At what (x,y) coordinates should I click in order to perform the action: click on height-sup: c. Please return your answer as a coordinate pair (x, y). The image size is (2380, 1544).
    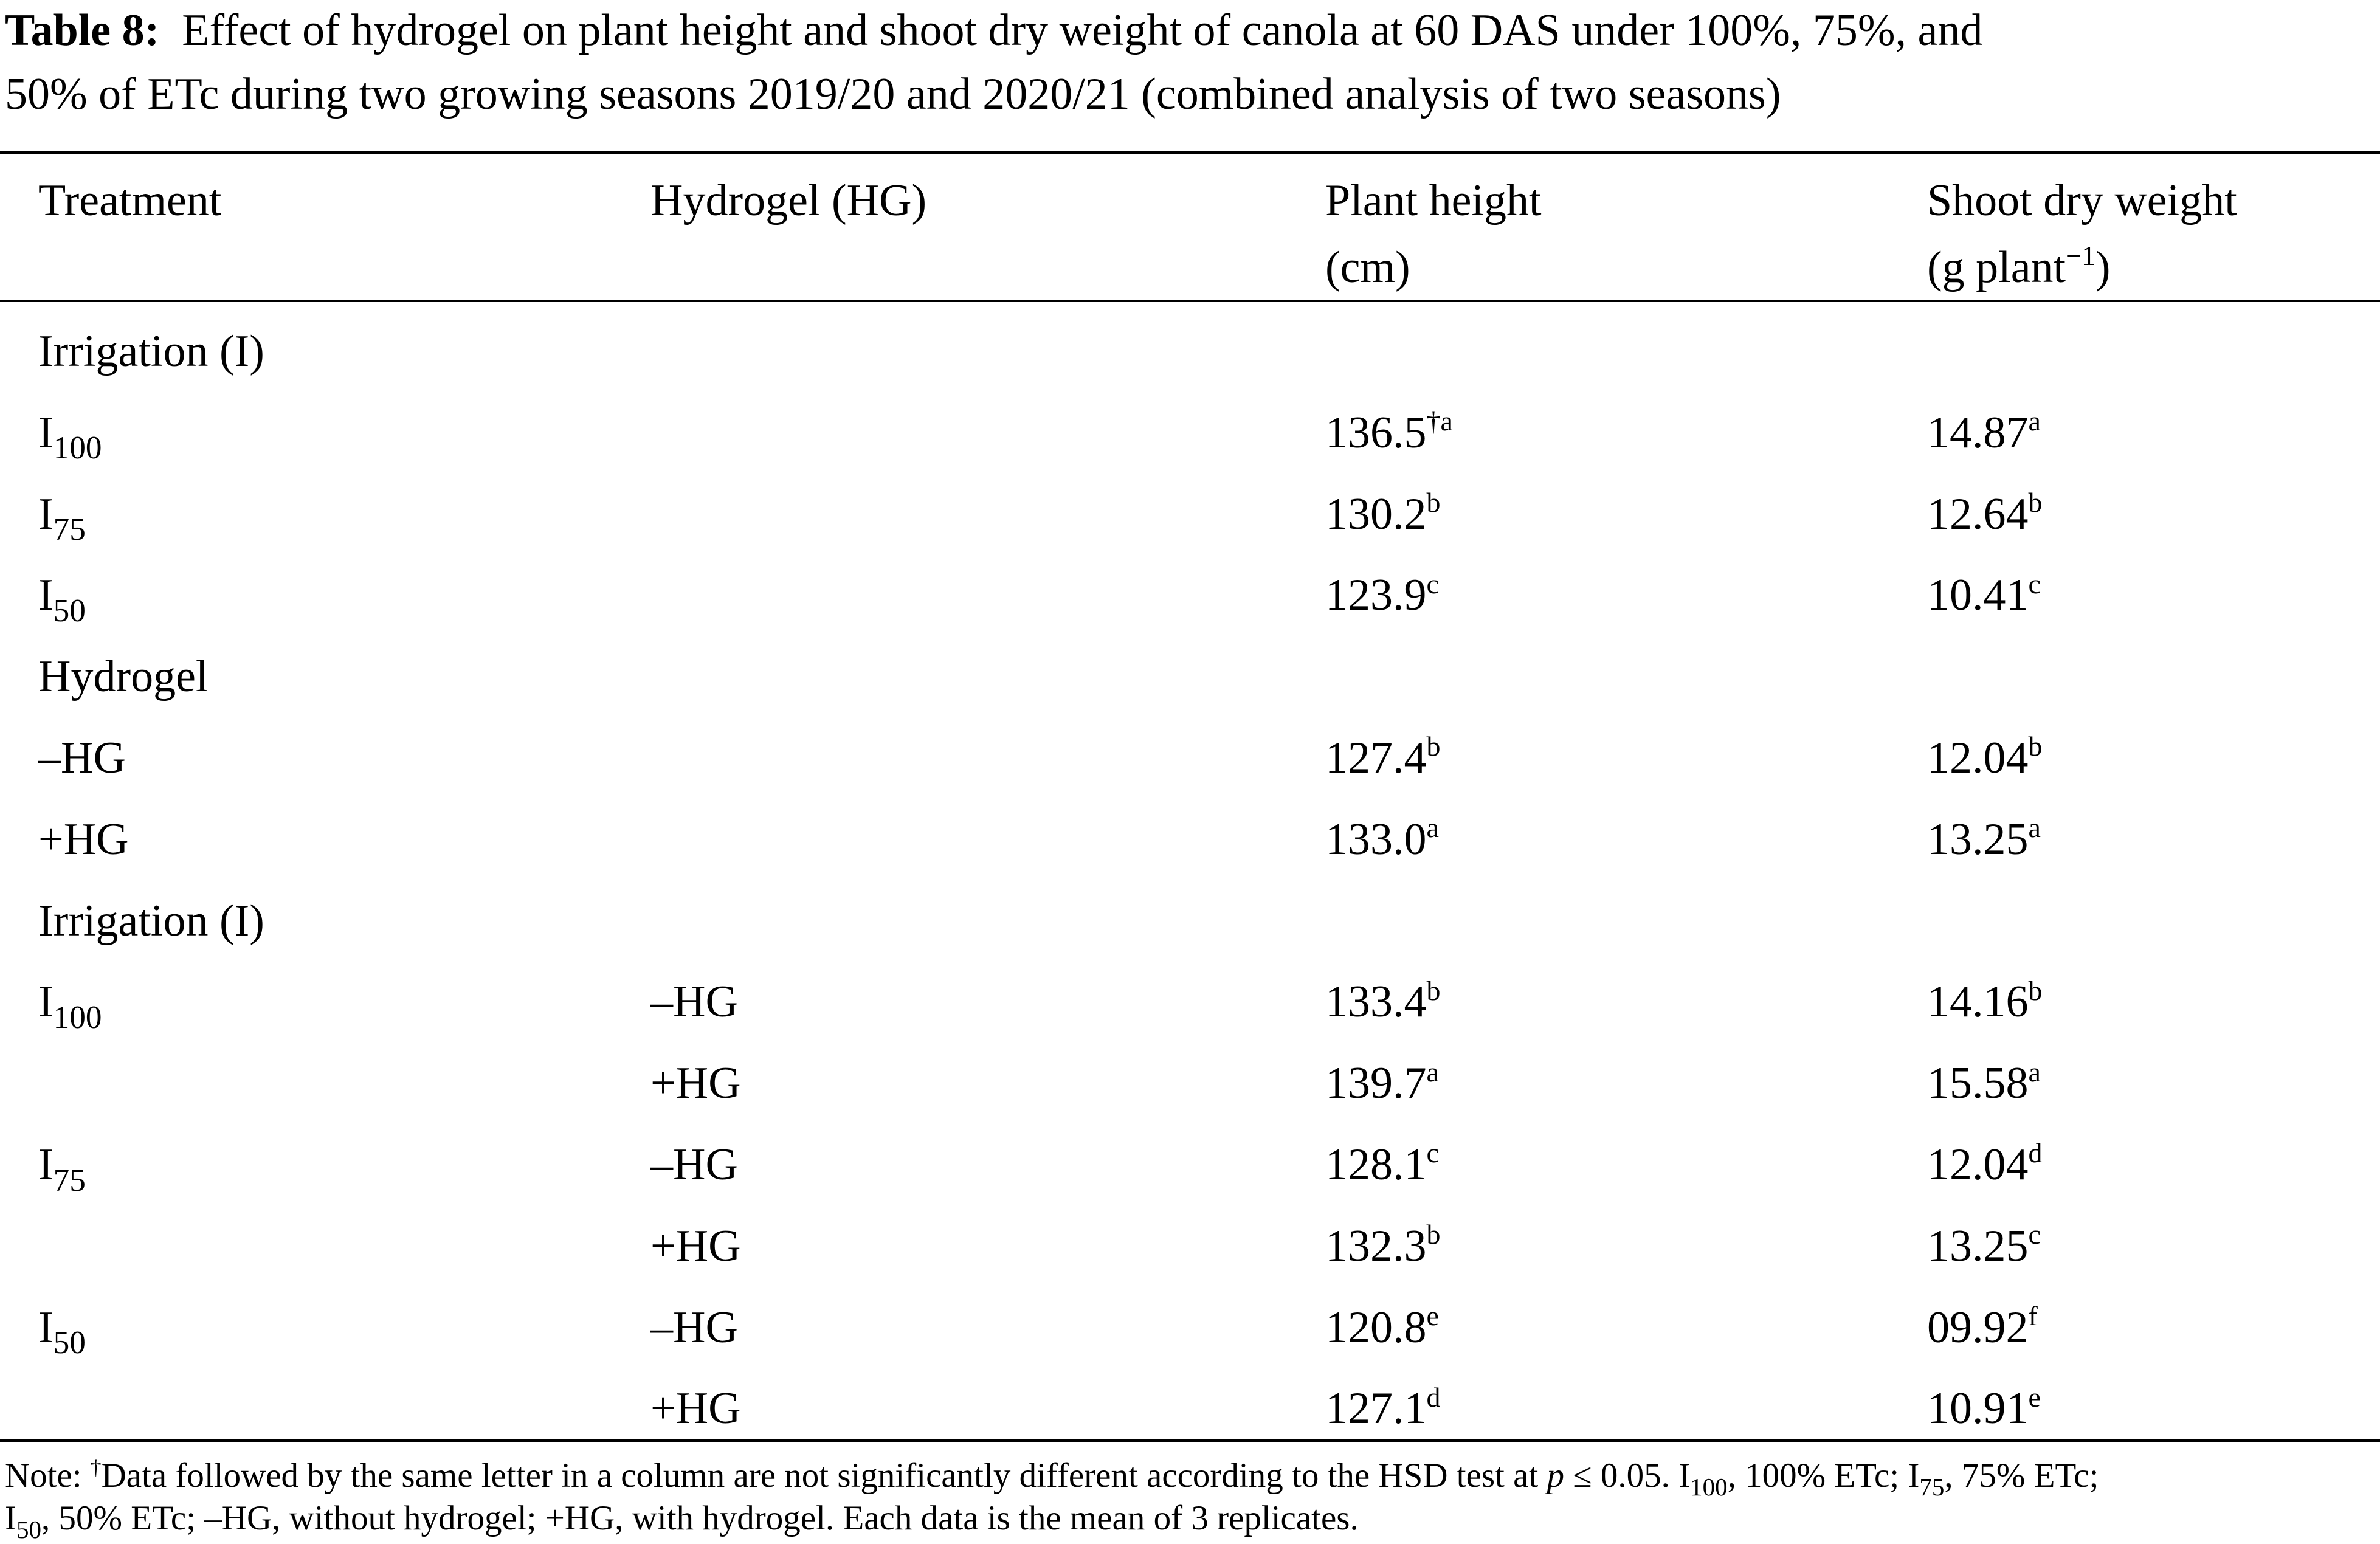
    Looking at the image, I should click on (1432, 1153).